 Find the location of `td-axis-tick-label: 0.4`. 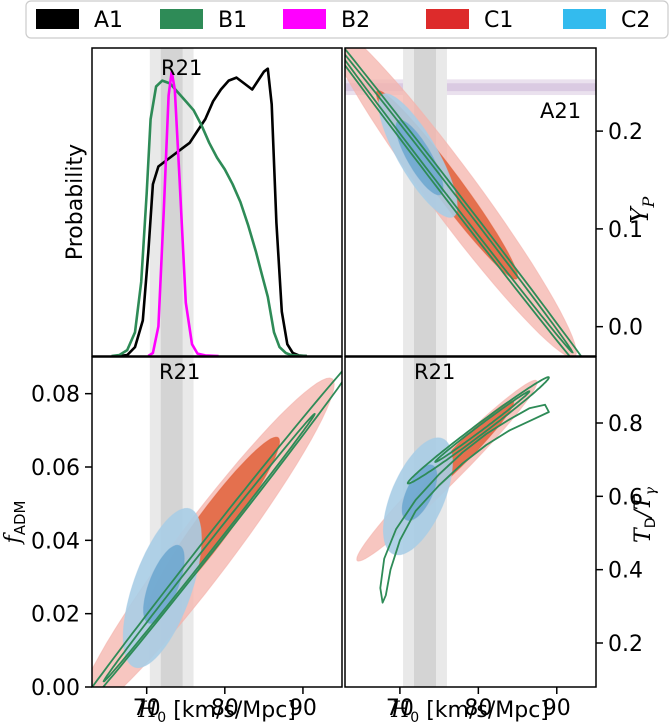

td-axis-tick-label: 0.4 is located at coordinates (625, 571).